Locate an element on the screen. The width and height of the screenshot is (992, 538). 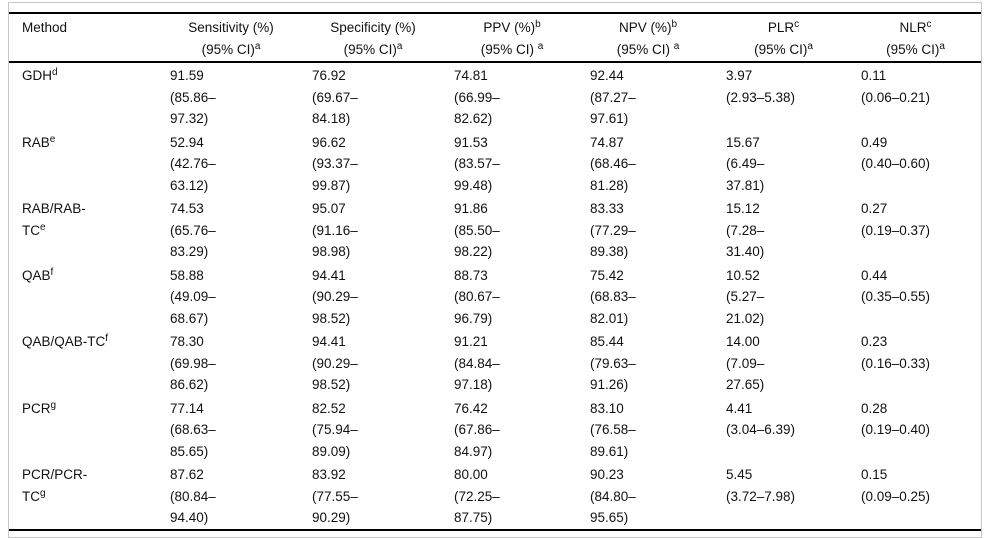
cell-ppv: 76.42 (67.86– 84.97) is located at coordinates (512, 430).